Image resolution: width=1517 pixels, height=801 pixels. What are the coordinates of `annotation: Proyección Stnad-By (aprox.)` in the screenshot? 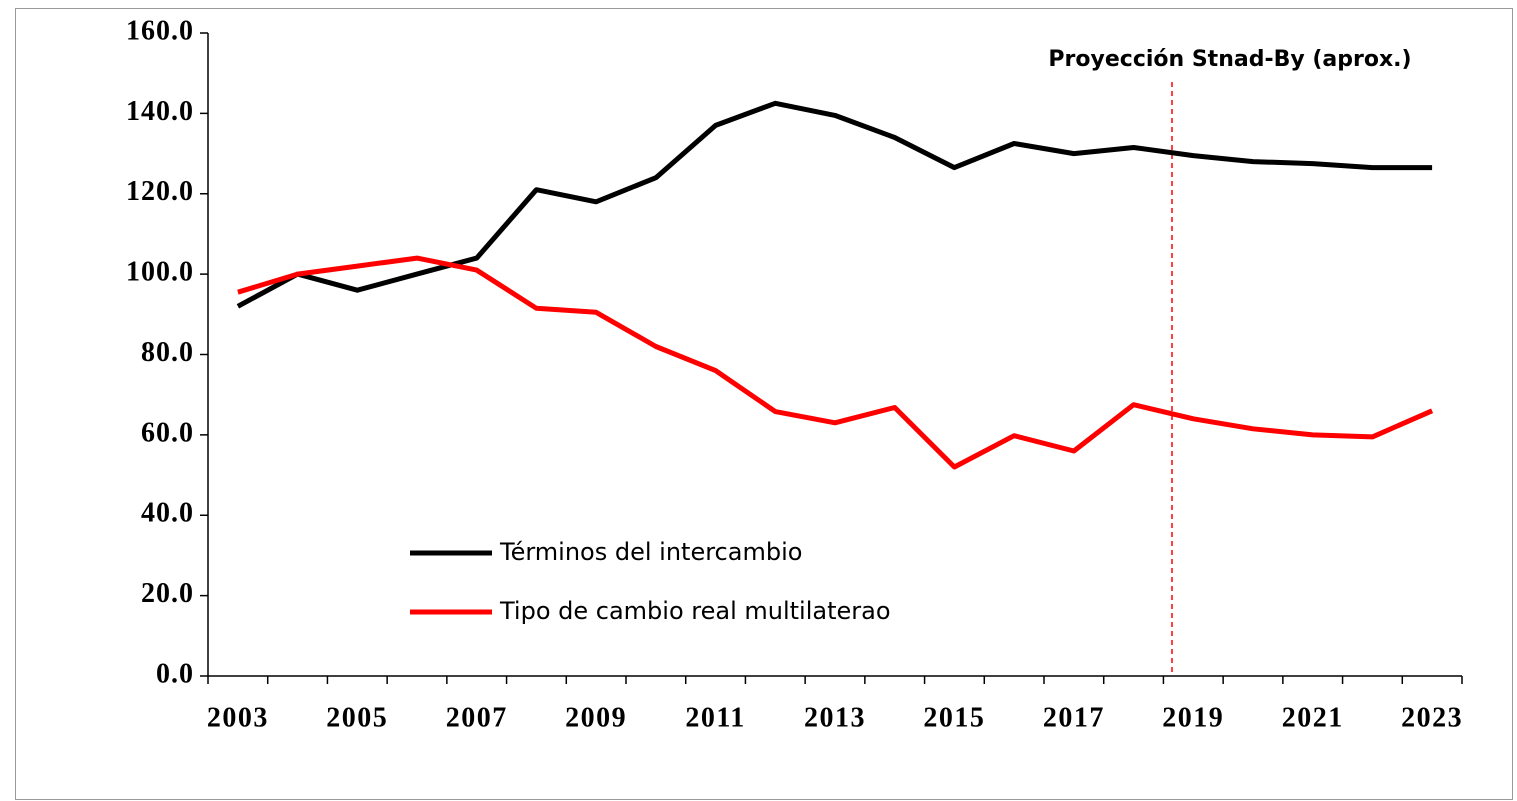 It's located at (1229, 59).